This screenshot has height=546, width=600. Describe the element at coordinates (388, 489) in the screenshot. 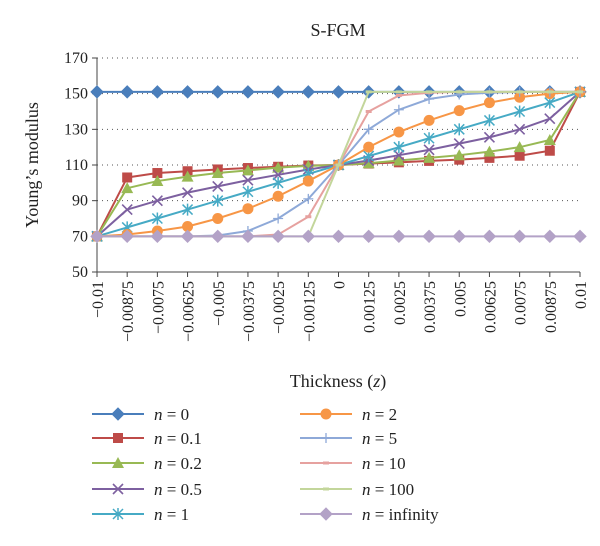

I see `legend-label: n = 100` at that location.